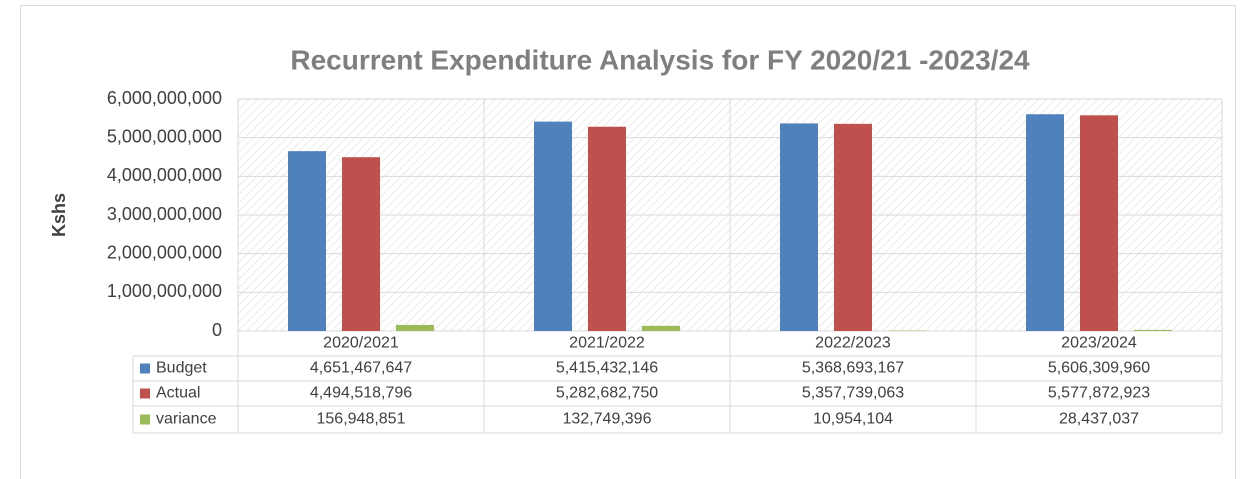 The image size is (1255, 479). What do you see at coordinates (607, 419) in the screenshot?
I see `table-value: 132,749,396` at bounding box center [607, 419].